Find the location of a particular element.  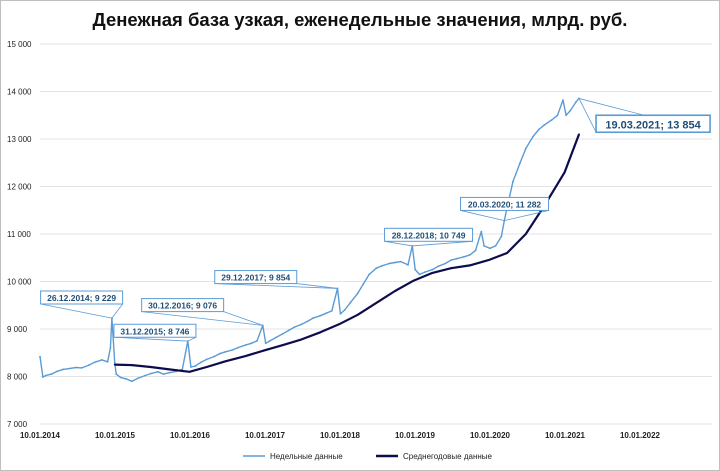

annotation-label: 19.03.2021; 13 854 is located at coordinates (653, 125).